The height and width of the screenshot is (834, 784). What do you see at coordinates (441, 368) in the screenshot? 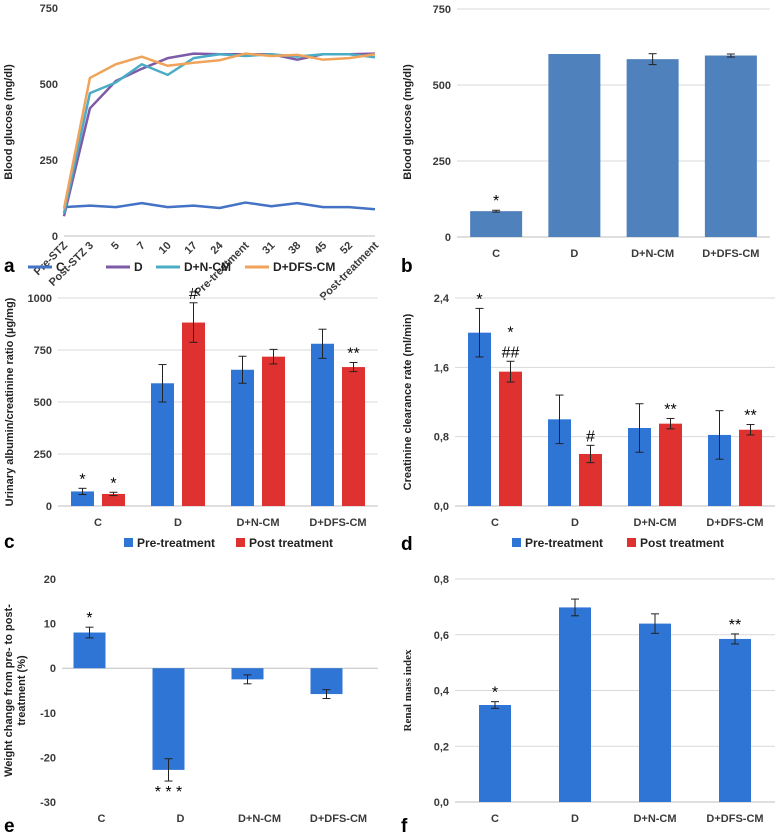
I see `y-tick-label: 1,6` at bounding box center [441, 368].